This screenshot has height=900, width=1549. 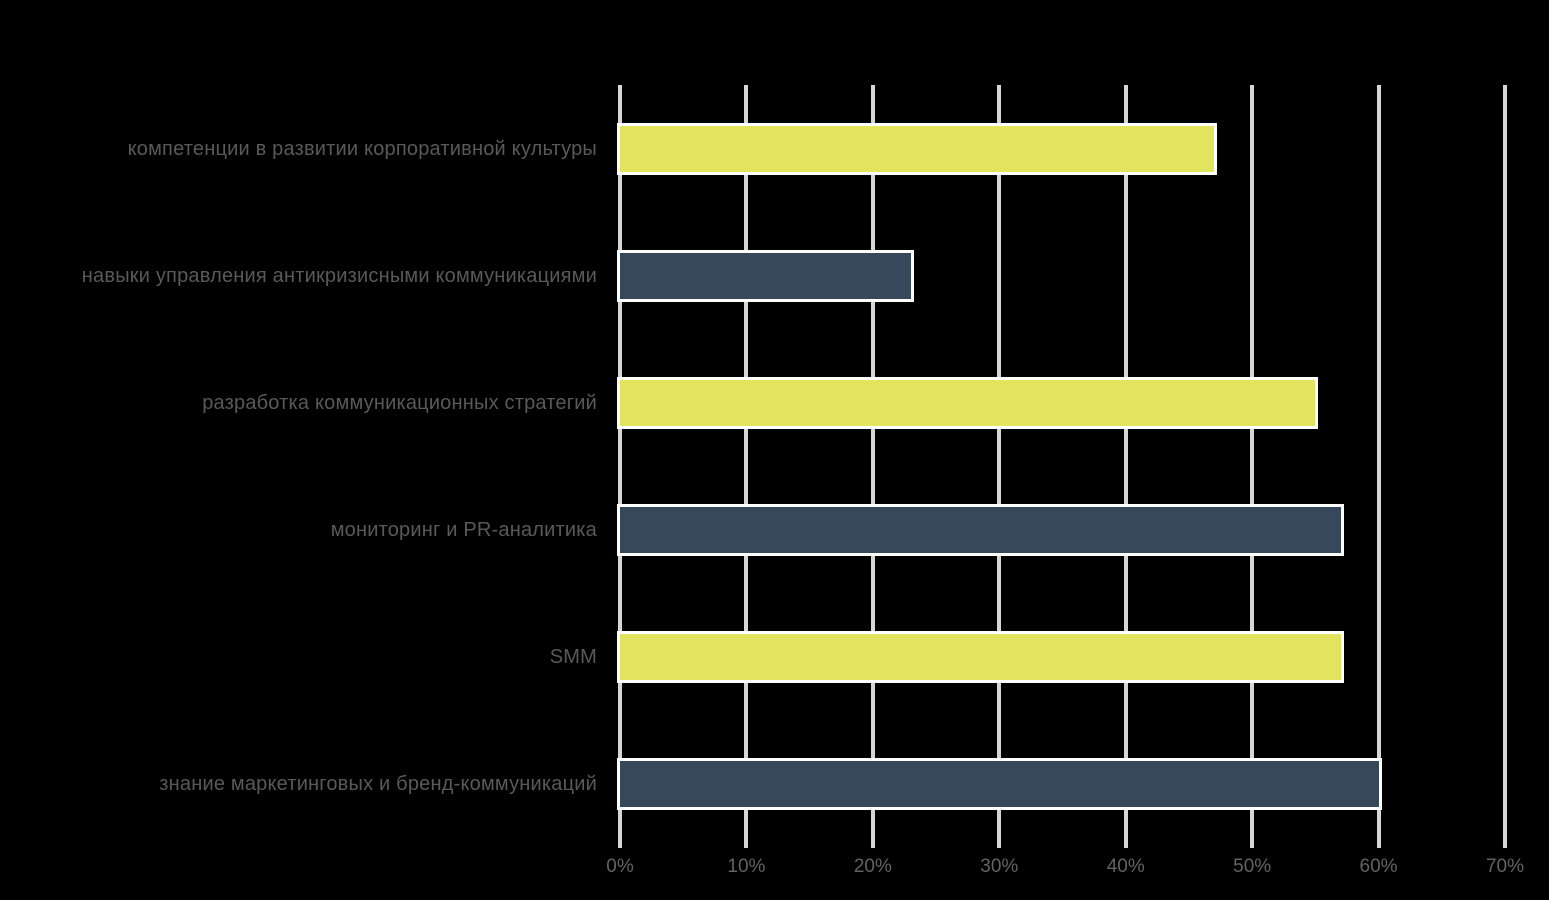 I want to click on x-tick-label-60%: 60%, so click(x=1378, y=866).